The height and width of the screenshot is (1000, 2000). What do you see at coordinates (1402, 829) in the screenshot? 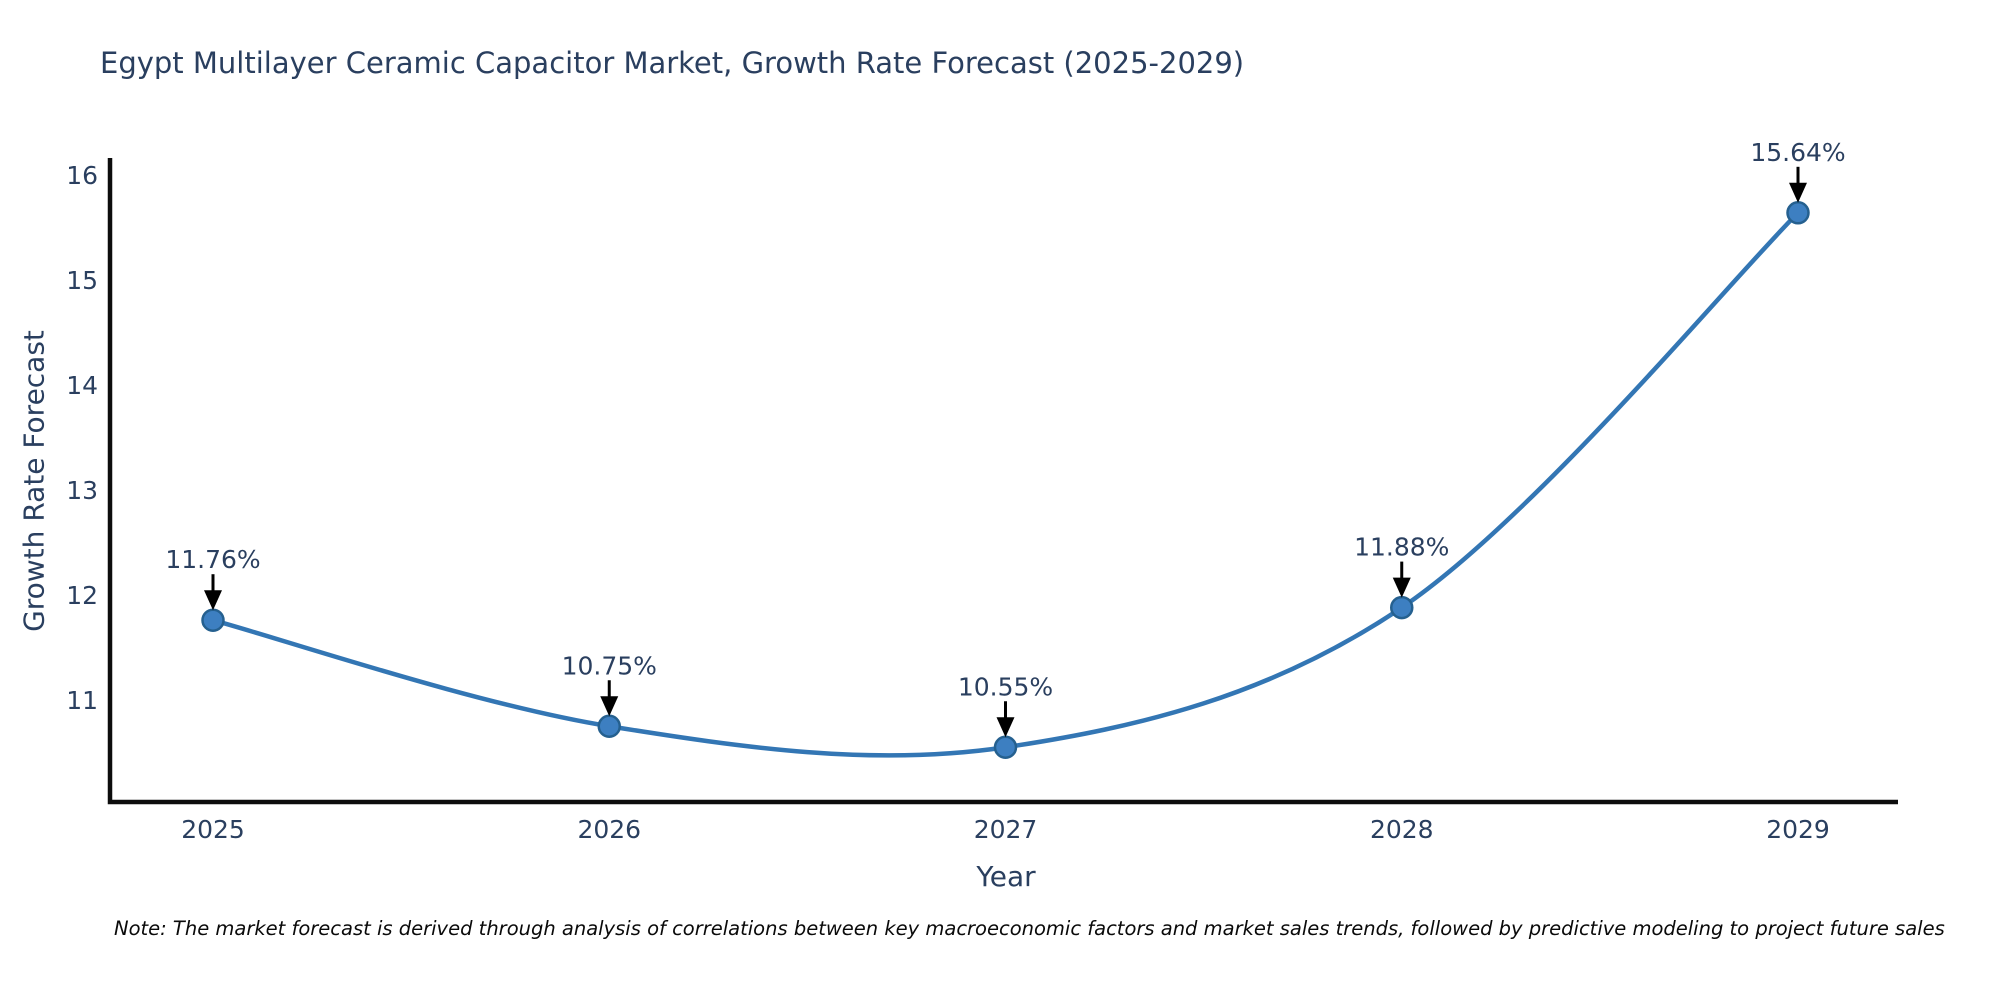
I see `x-tick-label: 2028` at bounding box center [1402, 829].